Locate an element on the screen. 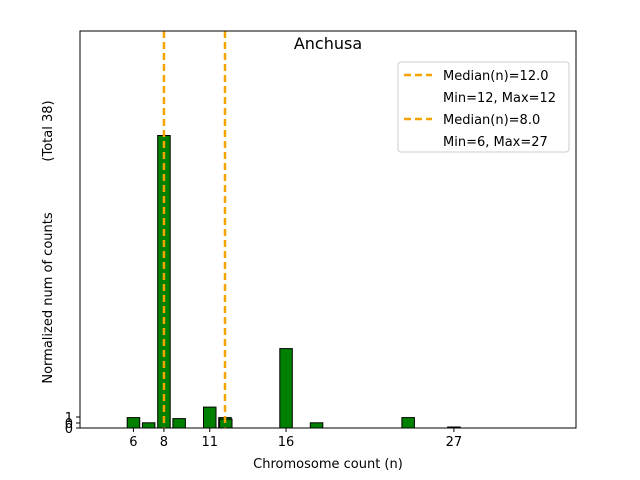 This screenshot has width=640, height=480. y-axis-total-label: (Total 38) is located at coordinates (48, 130).